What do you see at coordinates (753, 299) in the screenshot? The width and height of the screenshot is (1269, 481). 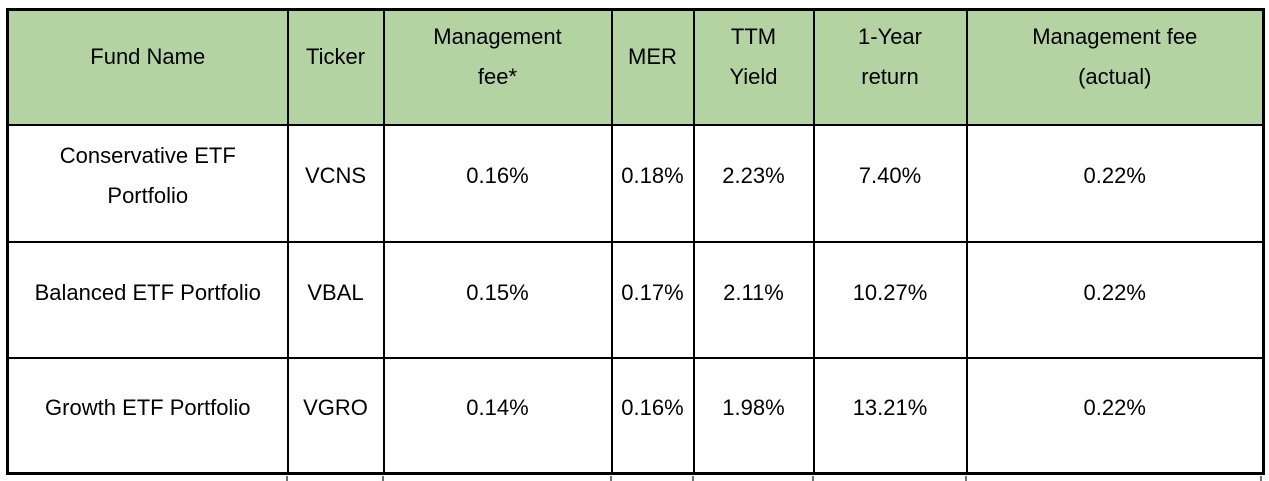 I see `cell-ttm-yield: 2.11%` at bounding box center [753, 299].